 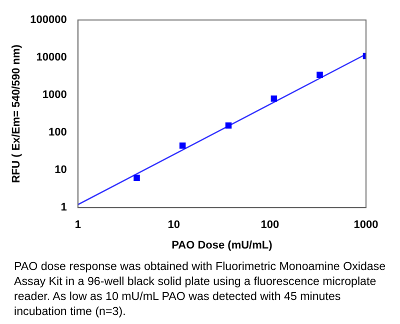 What do you see at coordinates (57, 132) in the screenshot?
I see `y-tick-label: 100` at bounding box center [57, 132].